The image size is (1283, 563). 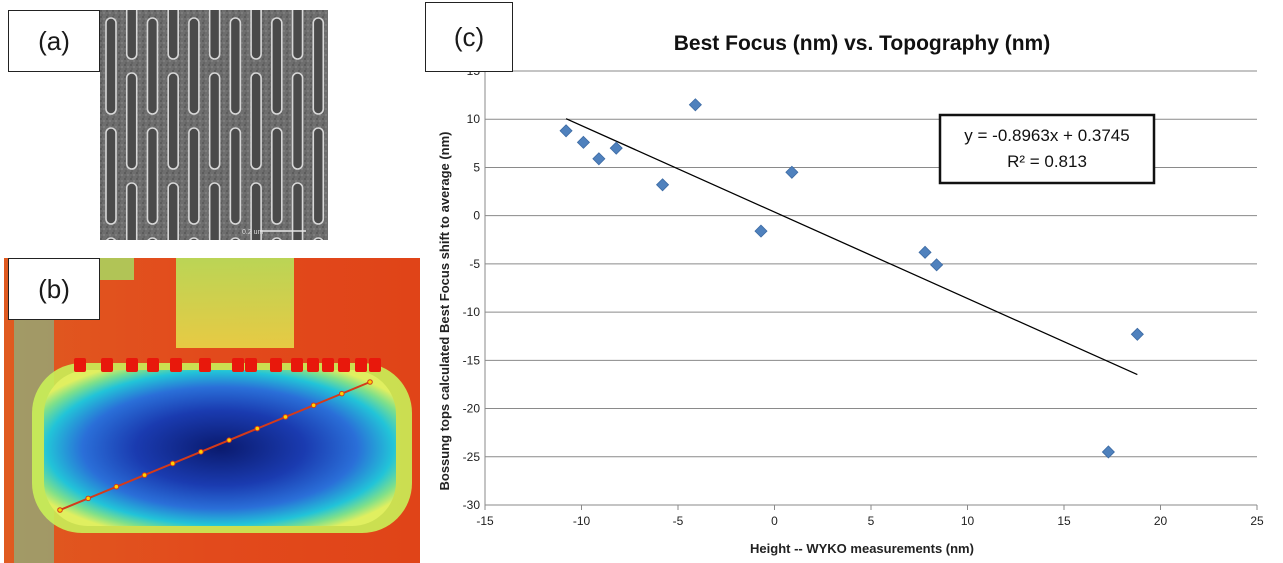 What do you see at coordinates (1046, 135) in the screenshot?
I see `trendline-equation: y = -0.8963x + 0.3745` at bounding box center [1046, 135].